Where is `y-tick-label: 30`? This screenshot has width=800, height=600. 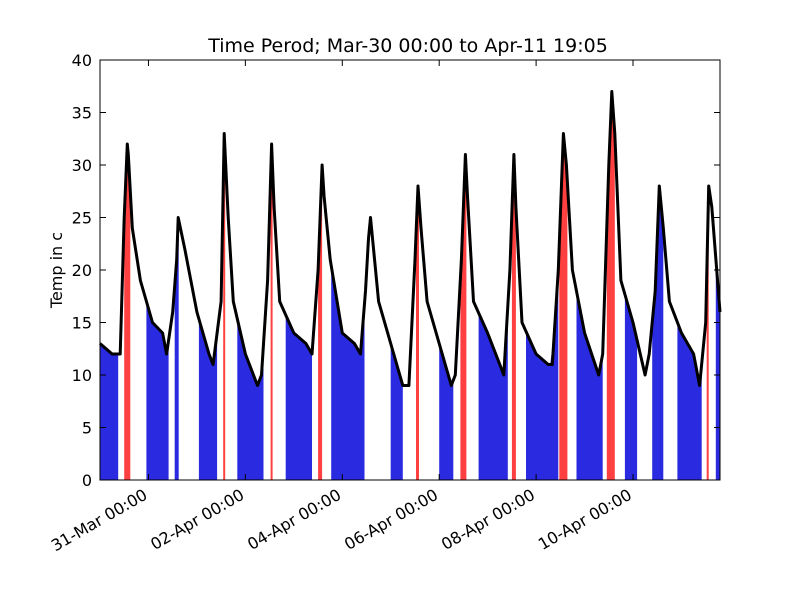 y-tick-label: 30 is located at coordinates (82, 165).